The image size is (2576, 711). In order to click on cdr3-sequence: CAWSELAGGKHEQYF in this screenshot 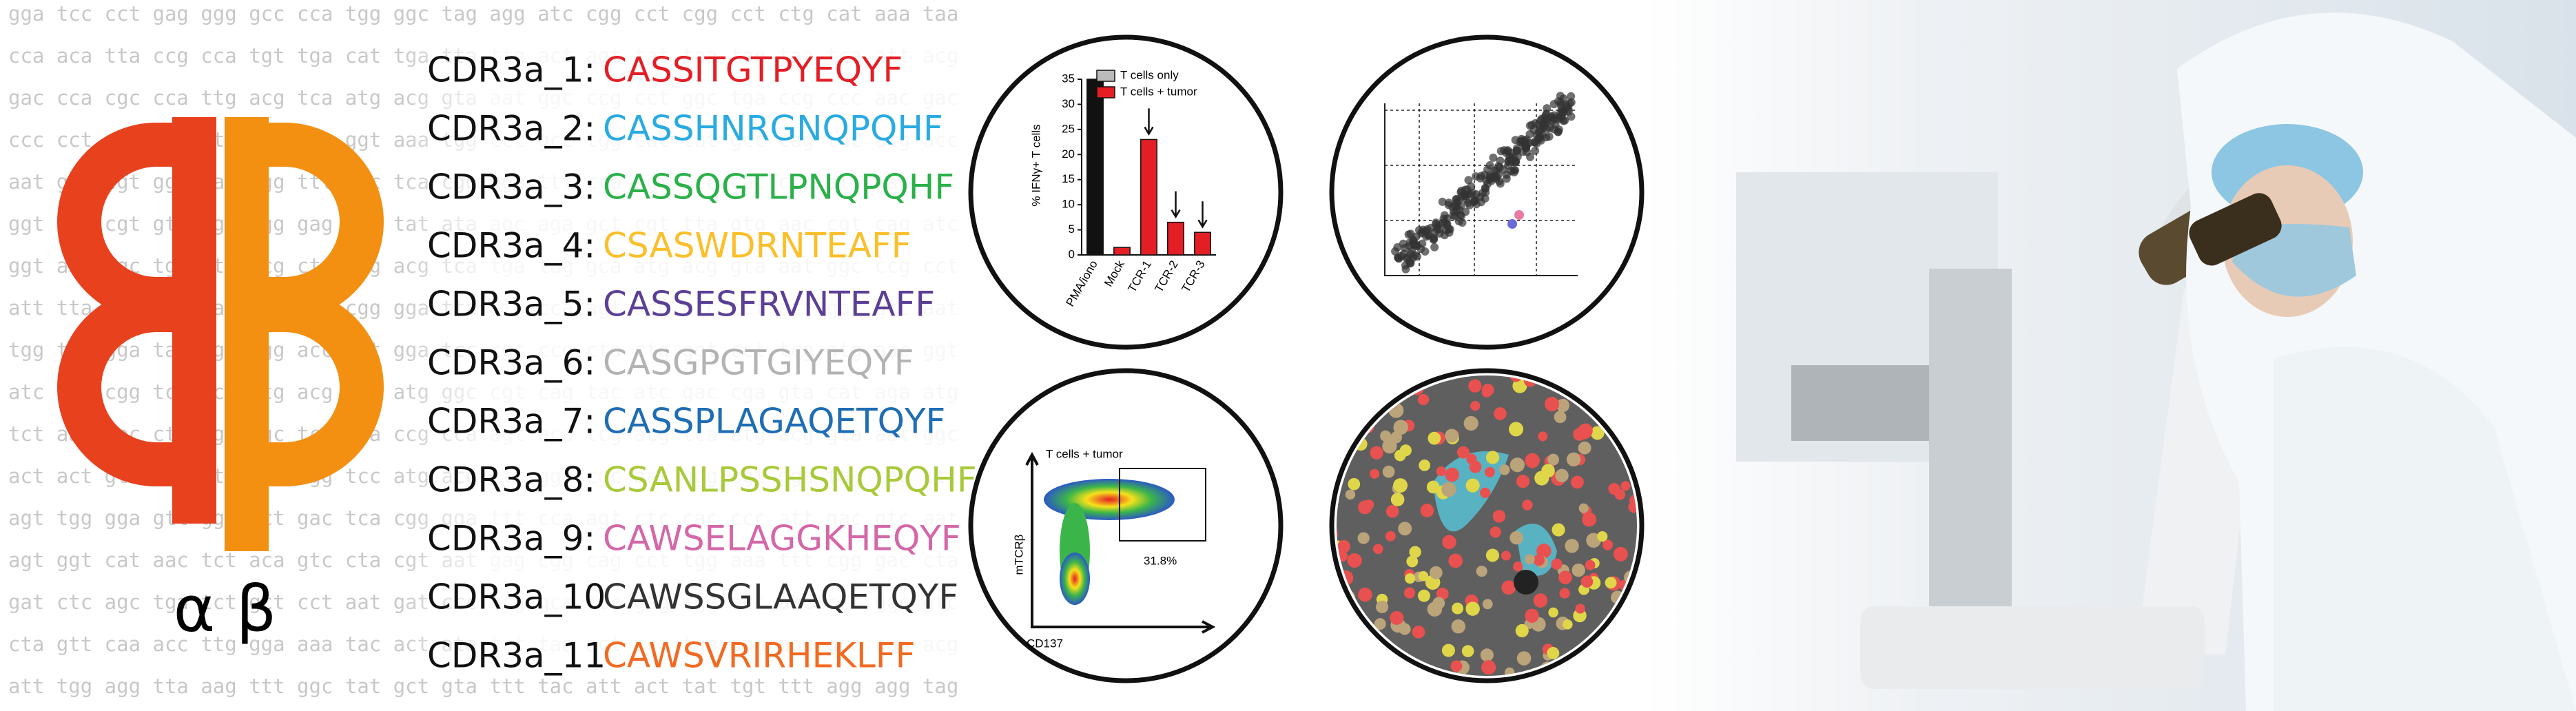, I will do `click(782, 539)`.